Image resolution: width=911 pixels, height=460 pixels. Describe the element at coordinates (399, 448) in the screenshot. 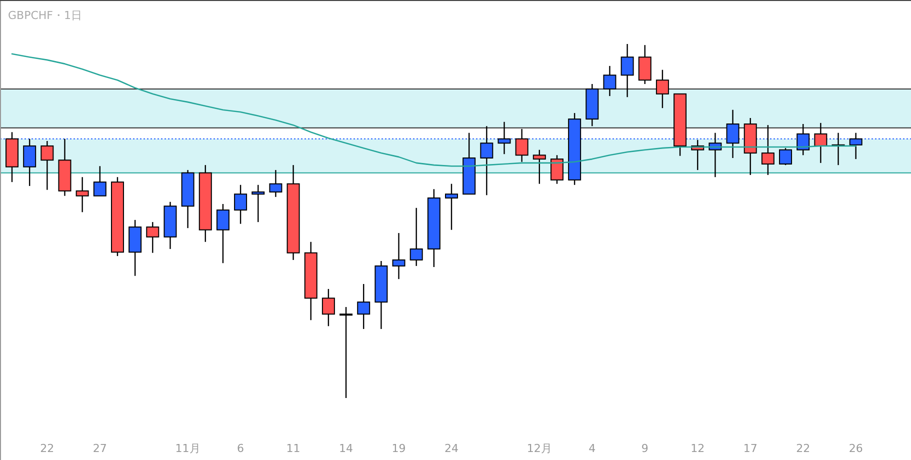

I see `x-tick-label: 19` at that location.